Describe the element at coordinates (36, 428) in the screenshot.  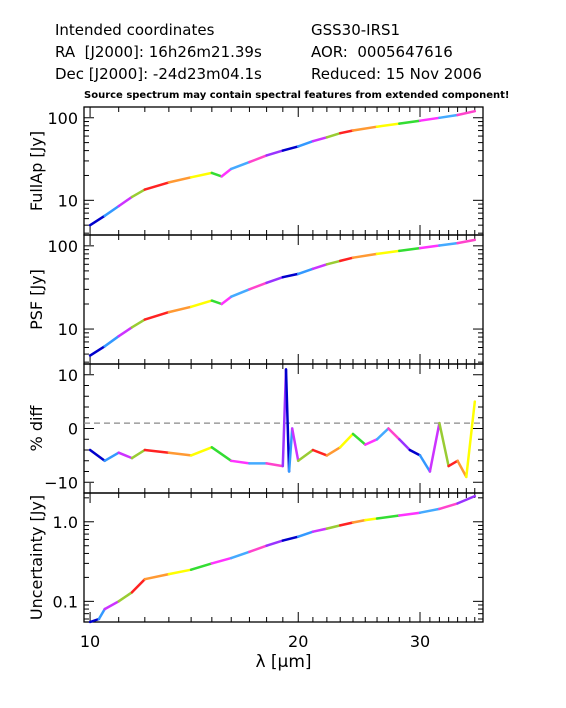
I see `y-axis-label: % diff` at that location.